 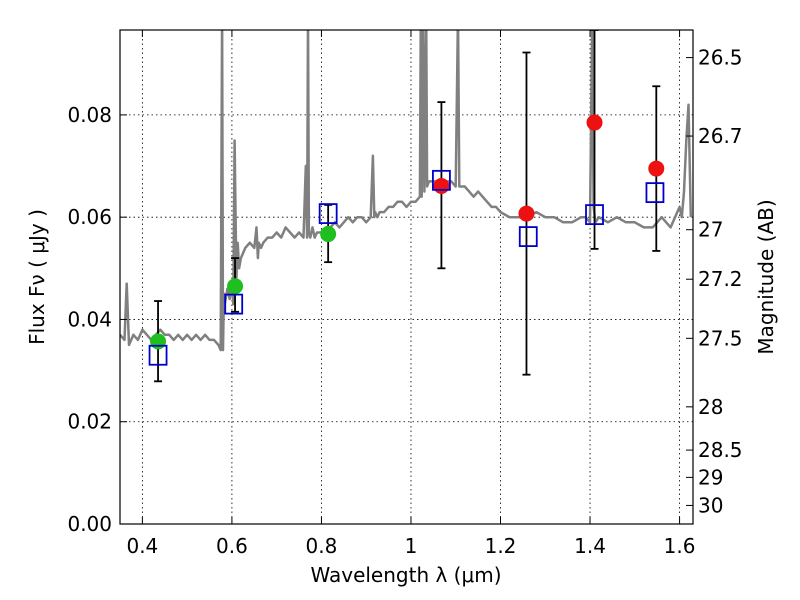 What do you see at coordinates (720, 136) in the screenshot?
I see `mag-tick-label: 26.7` at bounding box center [720, 136].